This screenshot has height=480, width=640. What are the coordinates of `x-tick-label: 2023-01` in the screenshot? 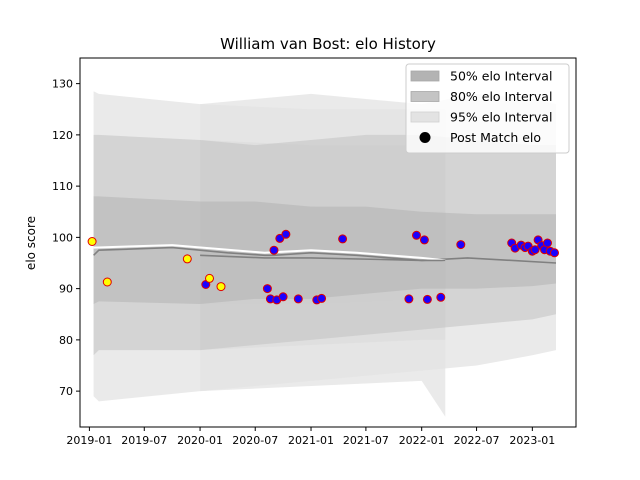 It's located at (532, 440).